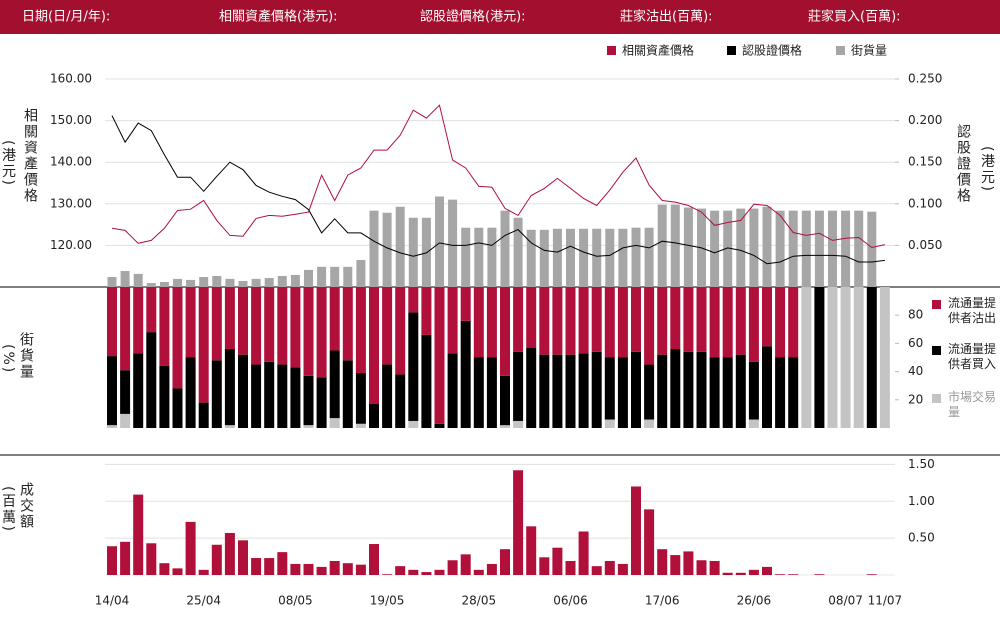 The width and height of the screenshot is (1000, 620). I want to click on legend-item: 市場交易量, so click(966, 405).